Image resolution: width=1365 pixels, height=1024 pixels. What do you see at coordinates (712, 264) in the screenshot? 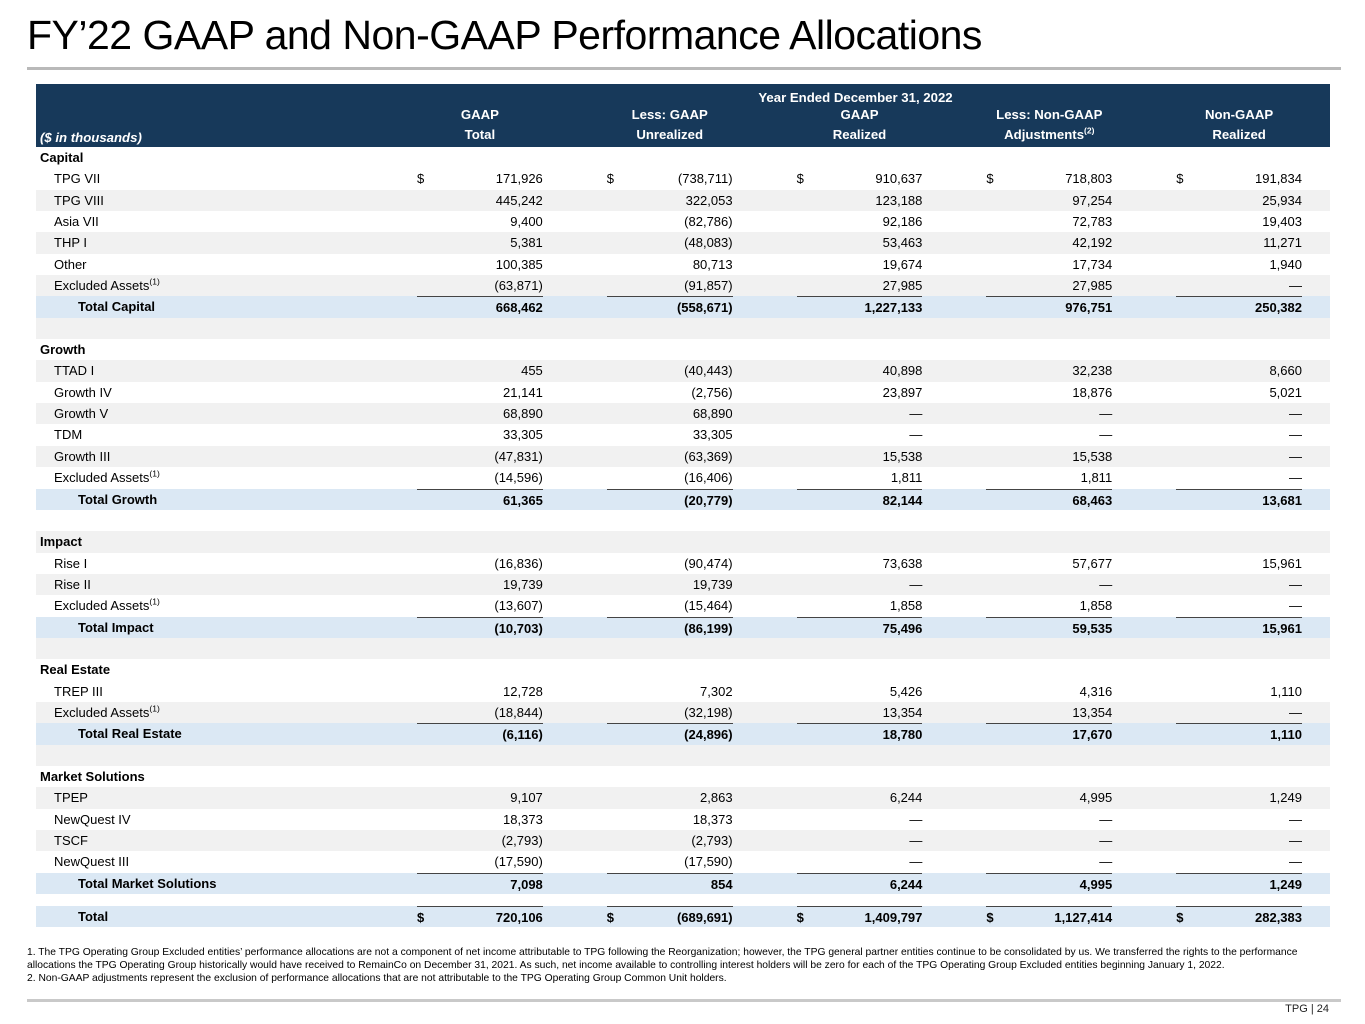
I see `cell-value: 80,713` at bounding box center [712, 264].